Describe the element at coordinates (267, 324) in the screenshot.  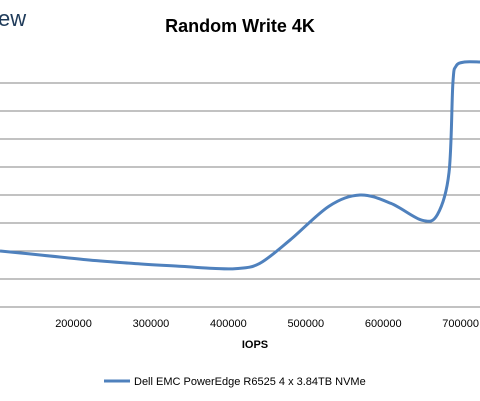
I see `x-axis-ticks: 200000 300000 400000 500000 600000 700000` at that location.